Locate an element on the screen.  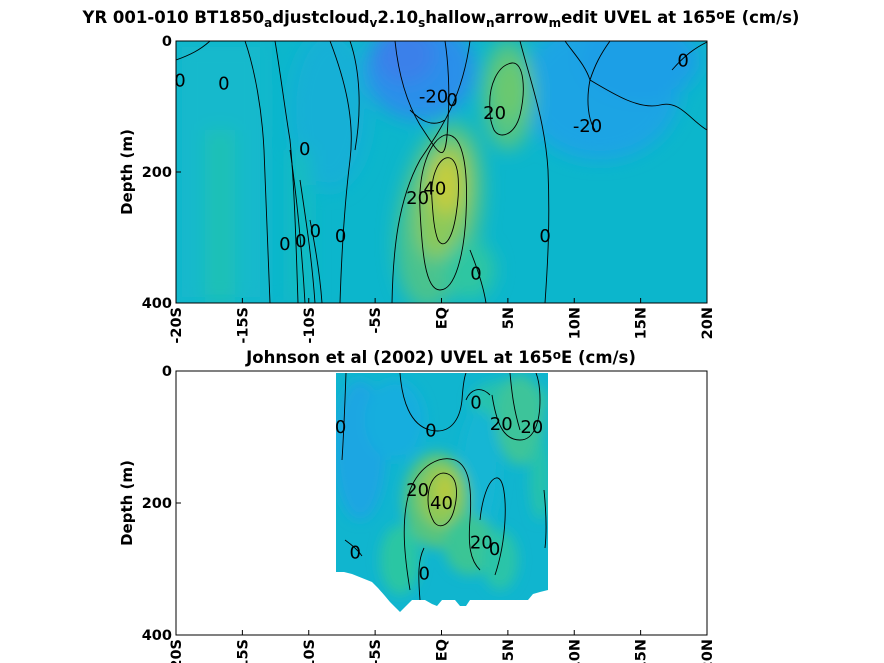
x-ticks-observed: -20S -15S -10S -5S EQ 5N 10N 15N 20N is located at coordinates (442, 646).